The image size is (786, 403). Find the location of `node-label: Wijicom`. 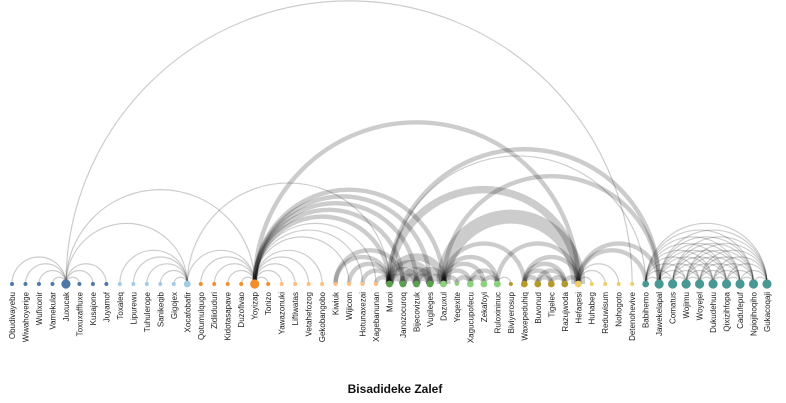

node-label: Wijicom is located at coordinates (349, 306).